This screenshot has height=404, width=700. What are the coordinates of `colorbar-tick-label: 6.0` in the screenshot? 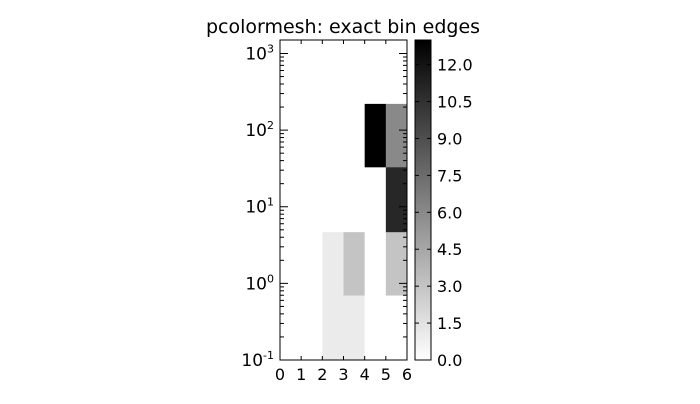 It's located at (449, 212).